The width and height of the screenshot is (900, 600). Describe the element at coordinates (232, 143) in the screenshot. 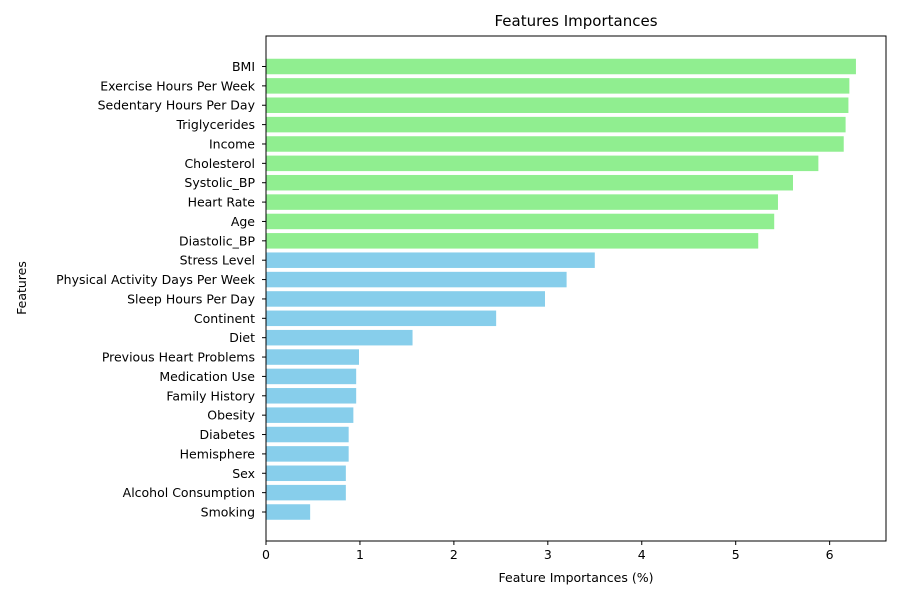

I see `y-tick-label: Income` at that location.